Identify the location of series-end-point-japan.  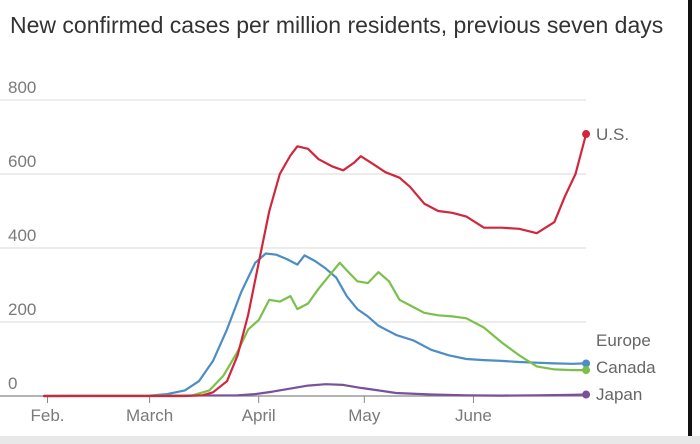
(586, 394).